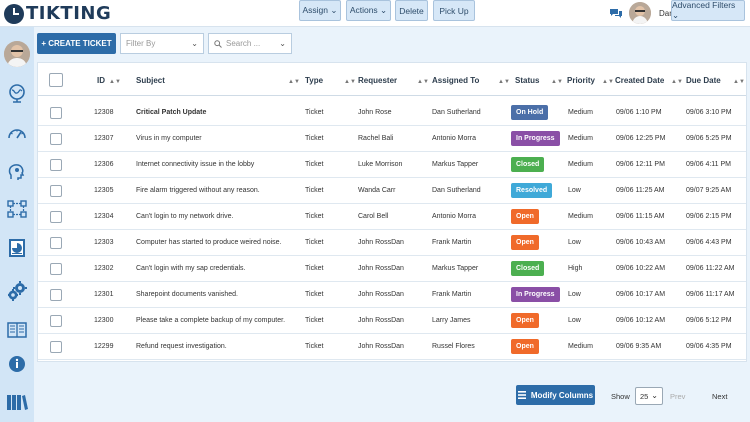  I want to click on assigned-sort-icon: ▲▼, so click(504, 82).